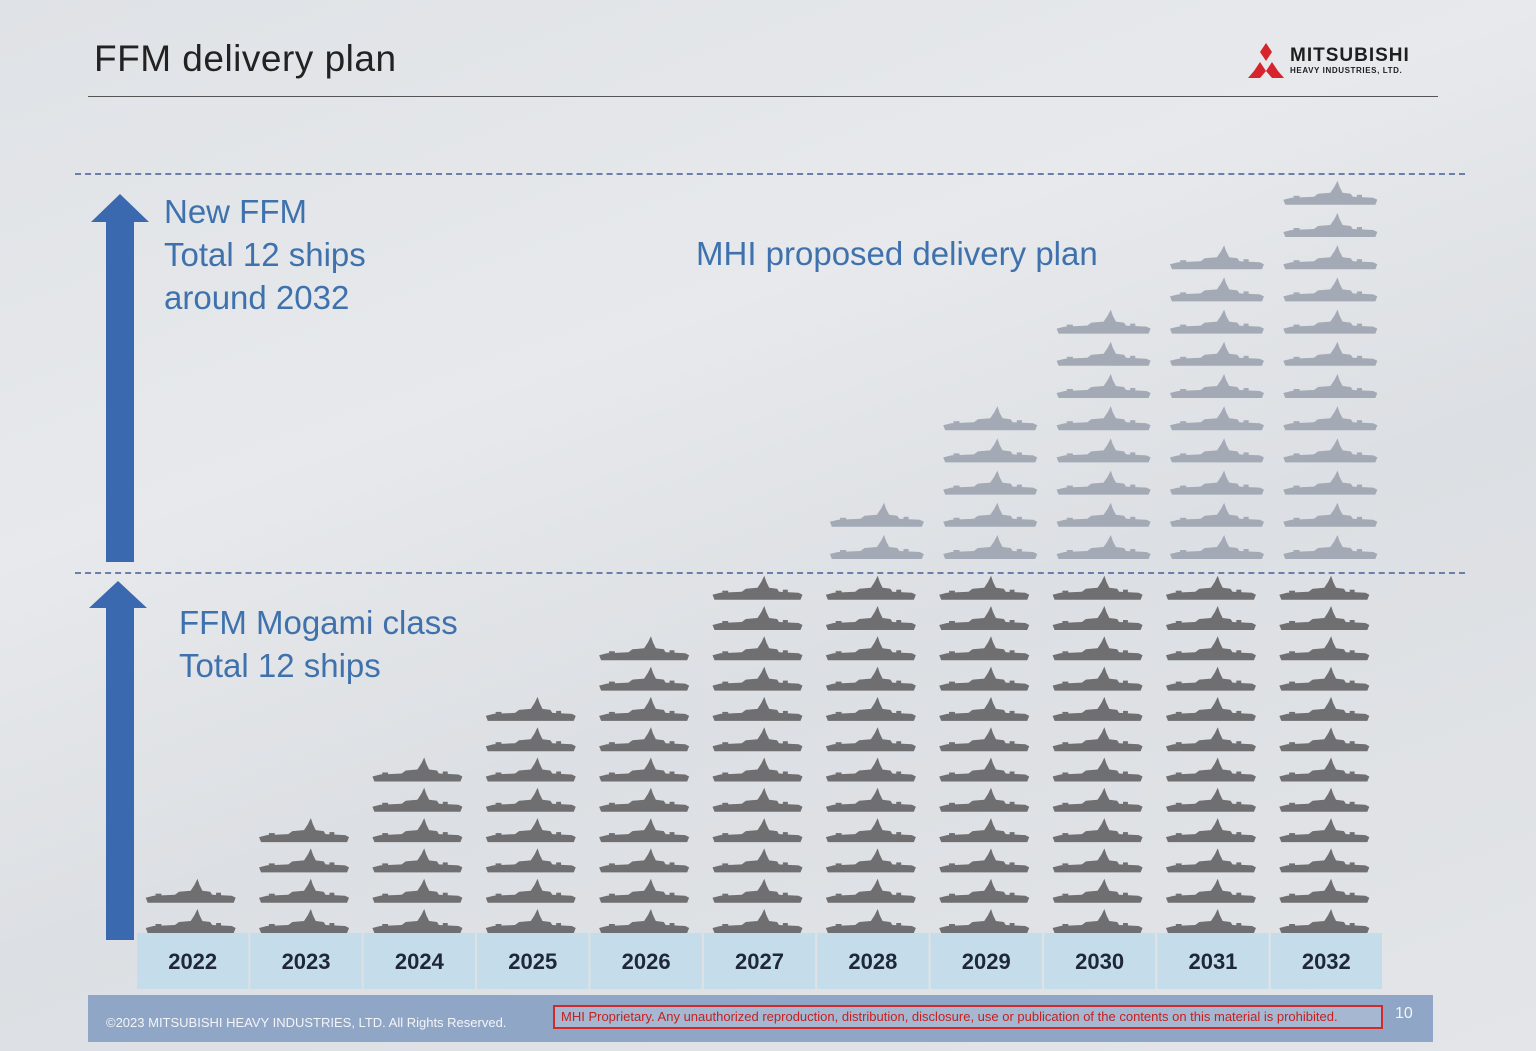 The height and width of the screenshot is (1051, 1536). I want to click on mogami-arrow, so click(118, 760).